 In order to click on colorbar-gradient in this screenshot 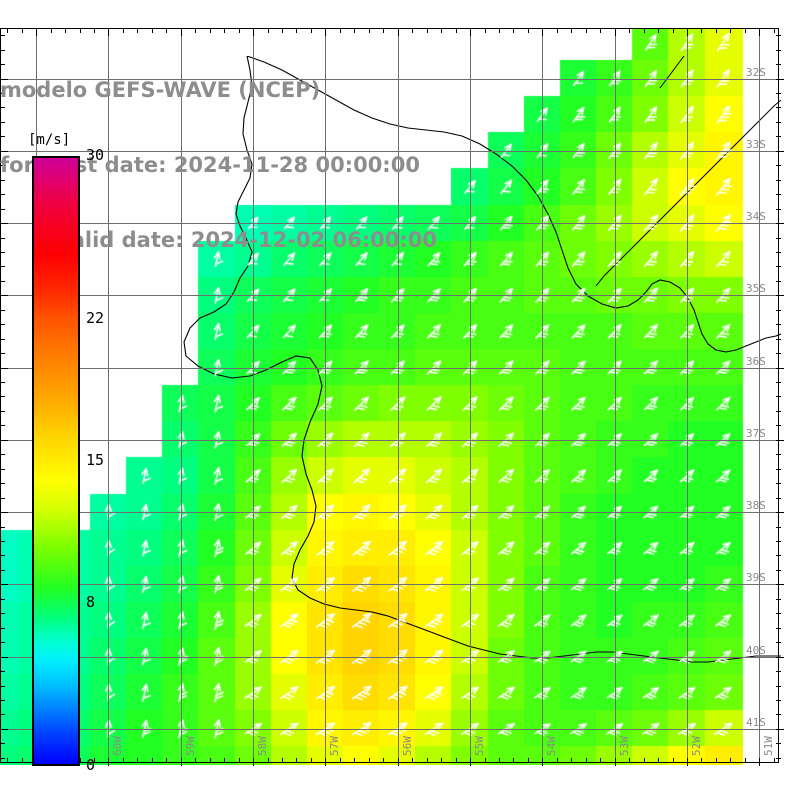, I will do `click(56, 461)`.